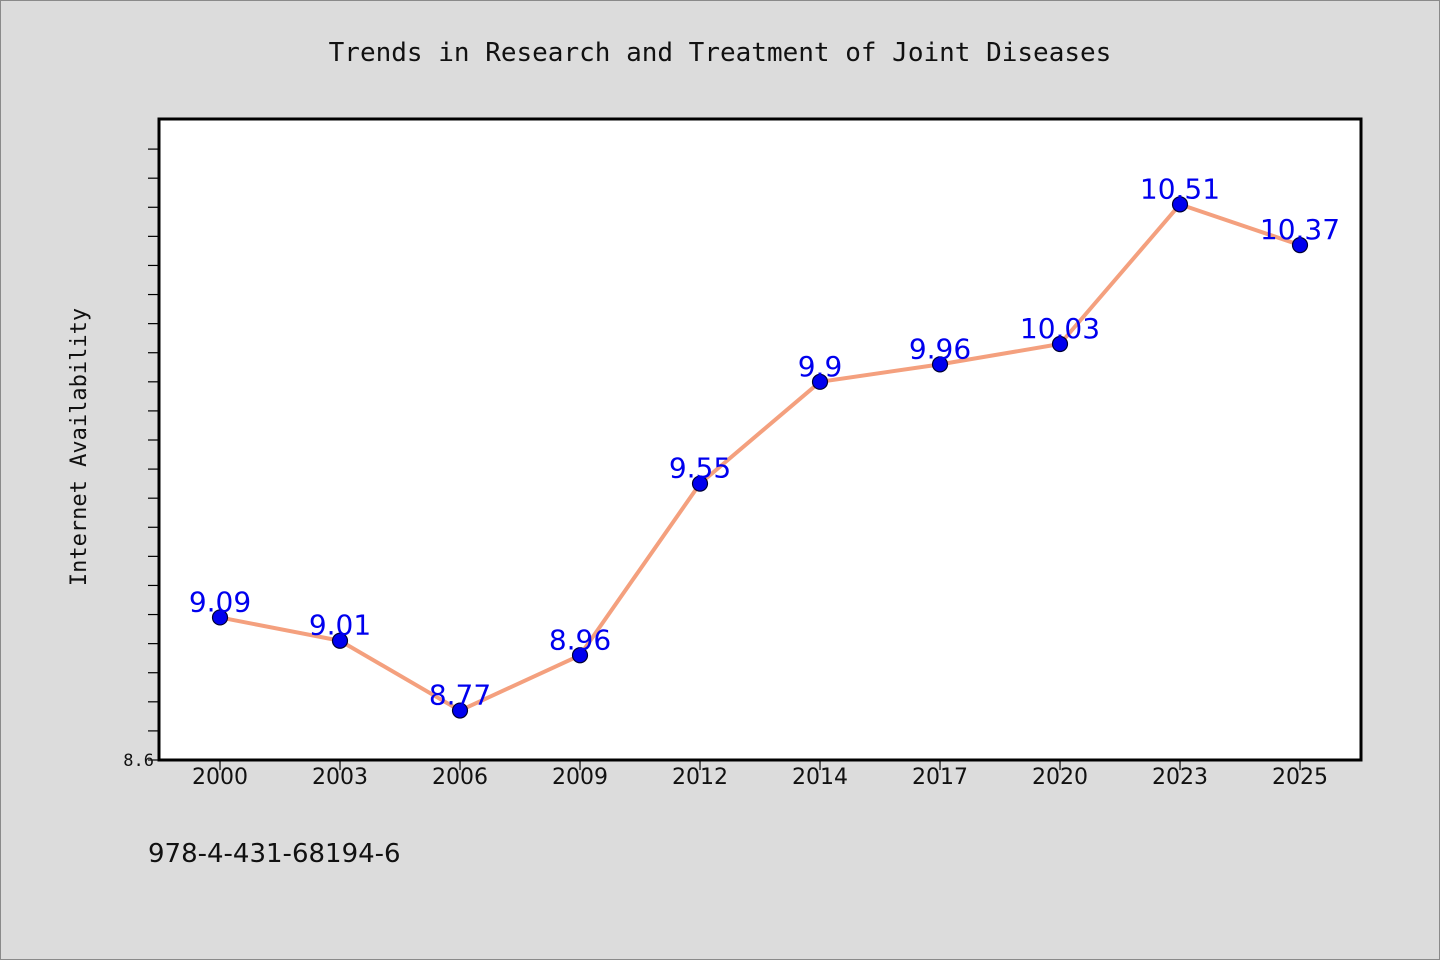 The width and height of the screenshot is (1440, 960). I want to click on data-label: 9.55, so click(700, 468).